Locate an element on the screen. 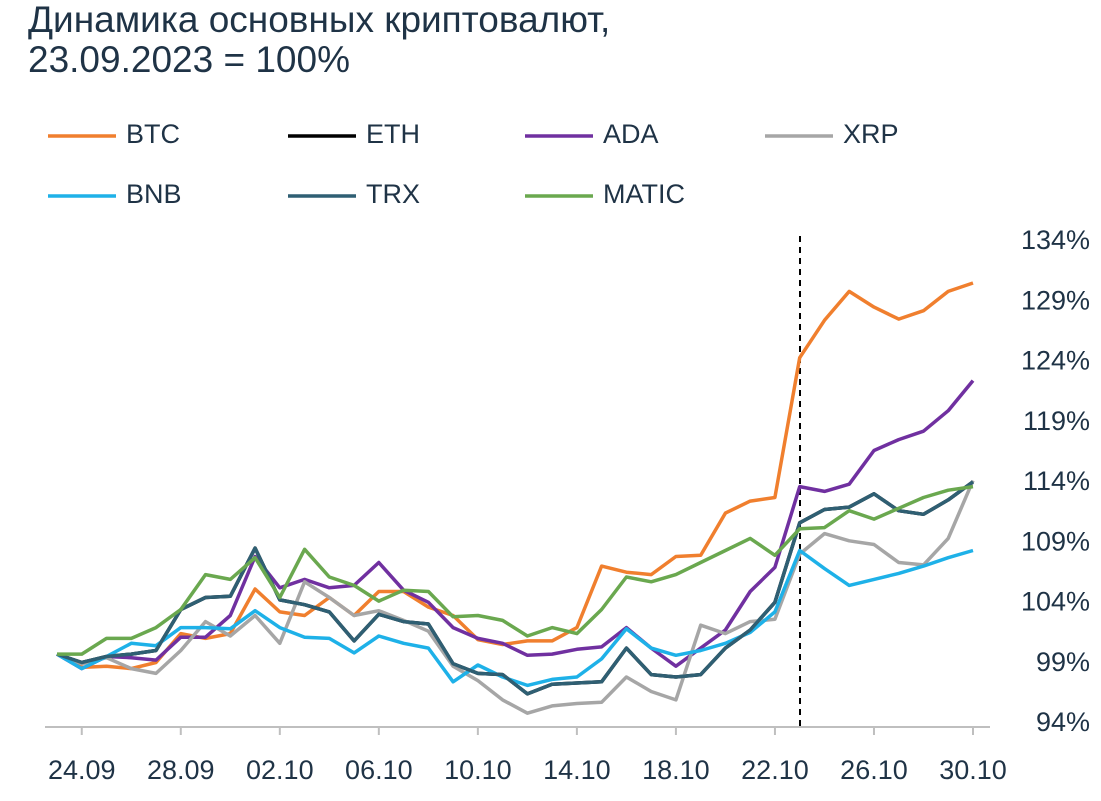 The width and height of the screenshot is (1101, 801). x-tick-label: 10.10 is located at coordinates (478, 770).